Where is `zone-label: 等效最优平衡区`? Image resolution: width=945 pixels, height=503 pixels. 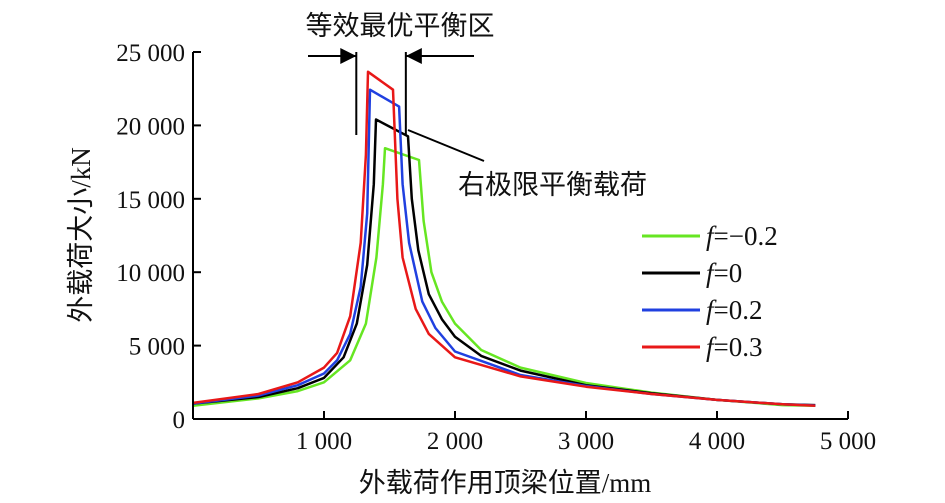 zone-label: 等效最优平衡区 is located at coordinates (400, 26).